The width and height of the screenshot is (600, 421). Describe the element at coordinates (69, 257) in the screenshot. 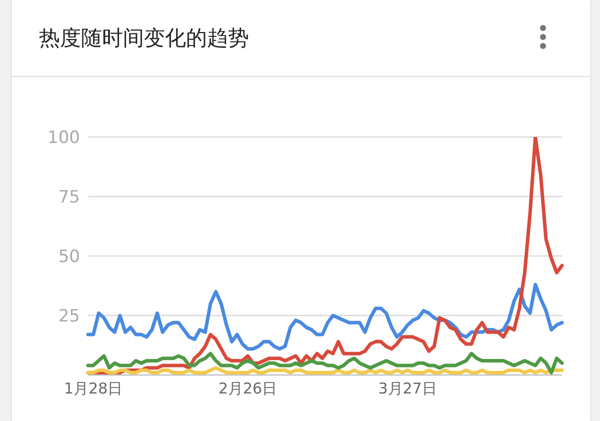

I see `y-tick-label: 50` at that location.